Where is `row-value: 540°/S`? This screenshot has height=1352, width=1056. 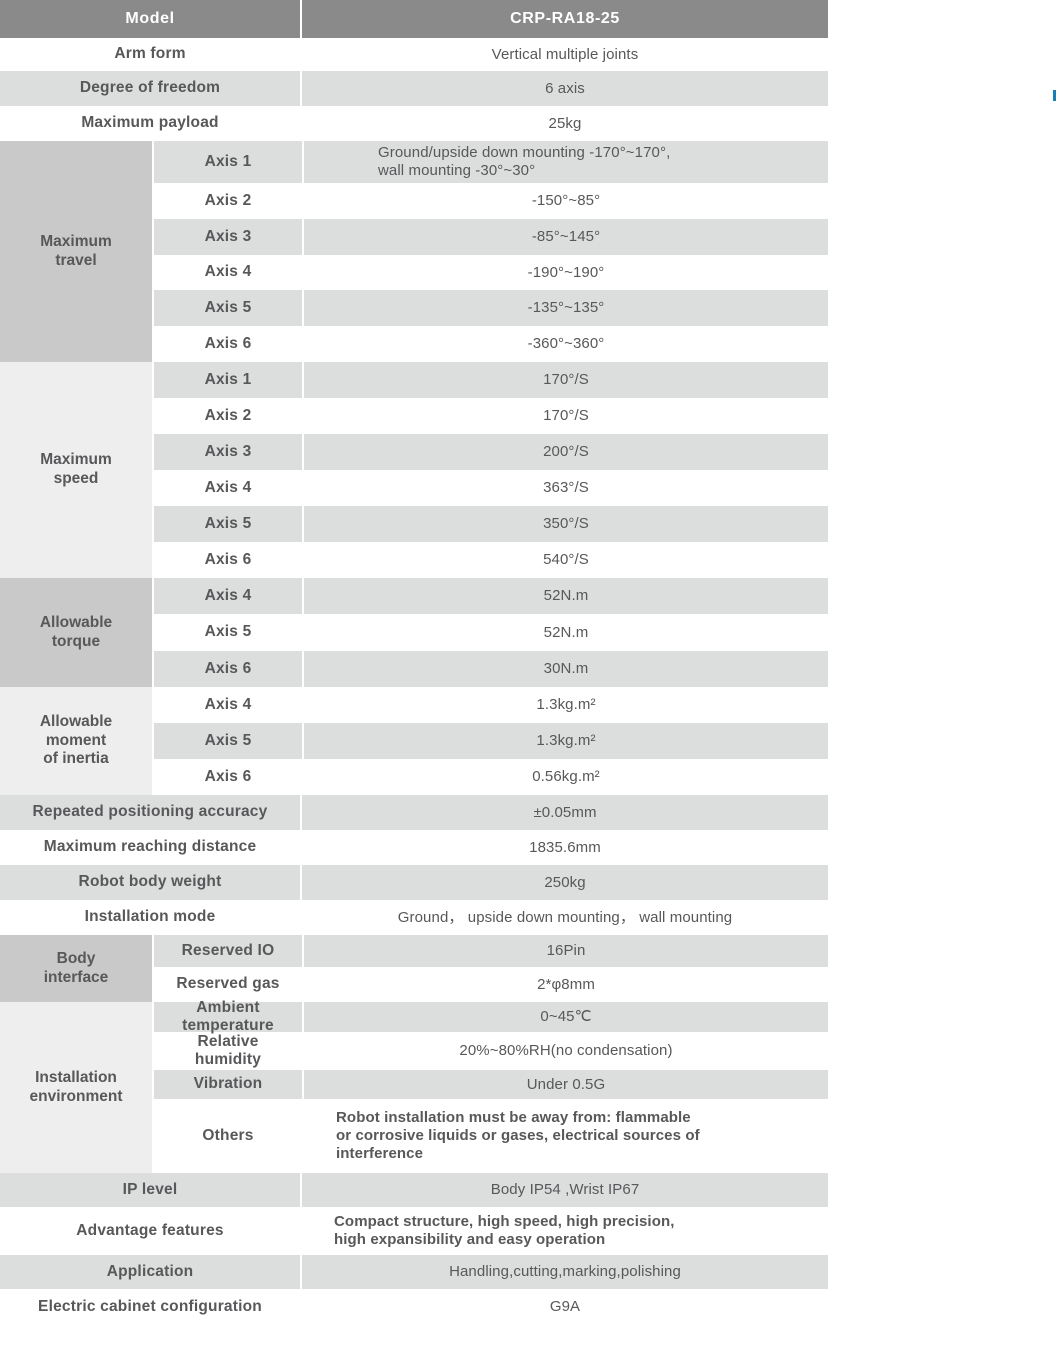
row-value: 540°/S is located at coordinates (566, 560).